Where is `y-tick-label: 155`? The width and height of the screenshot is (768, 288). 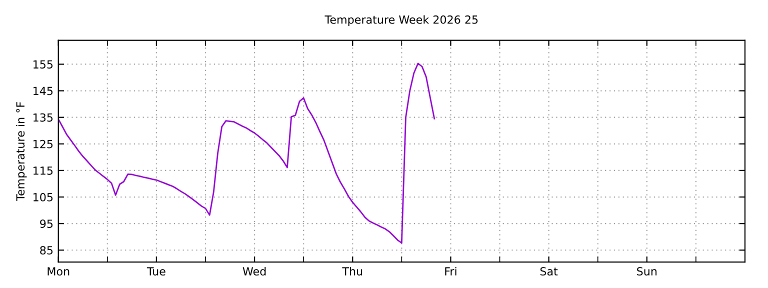 y-tick-label: 155 is located at coordinates (43, 64).